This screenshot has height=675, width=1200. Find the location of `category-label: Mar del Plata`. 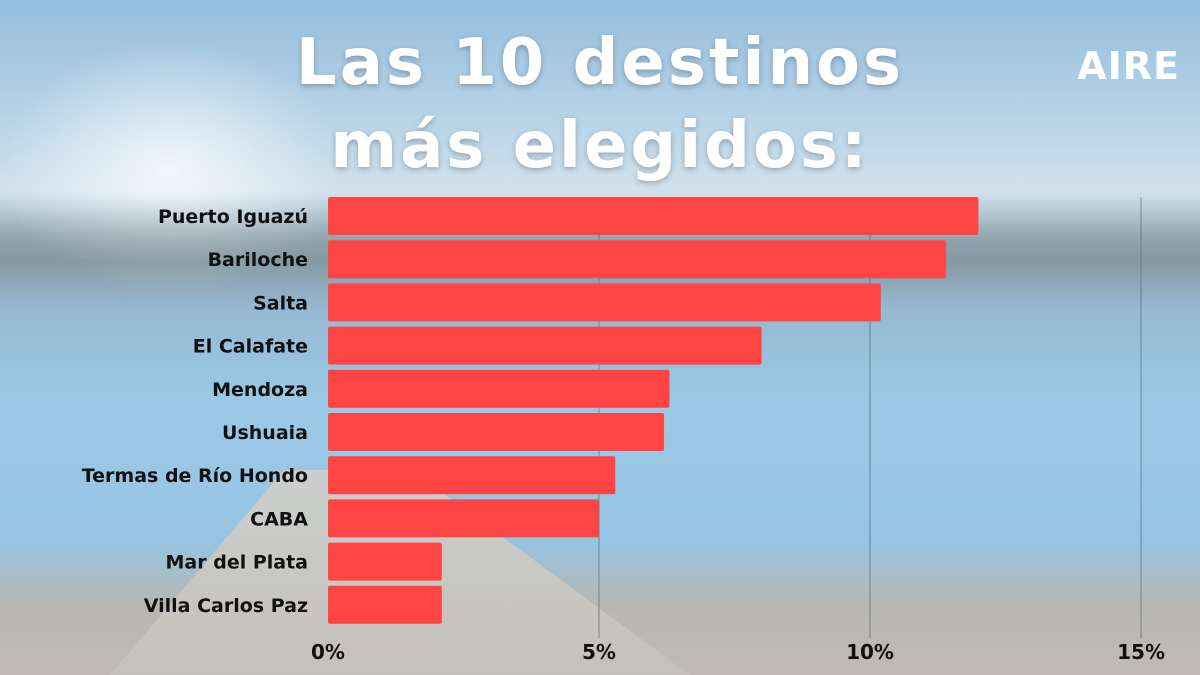

category-label: Mar del Plata is located at coordinates (237, 563).